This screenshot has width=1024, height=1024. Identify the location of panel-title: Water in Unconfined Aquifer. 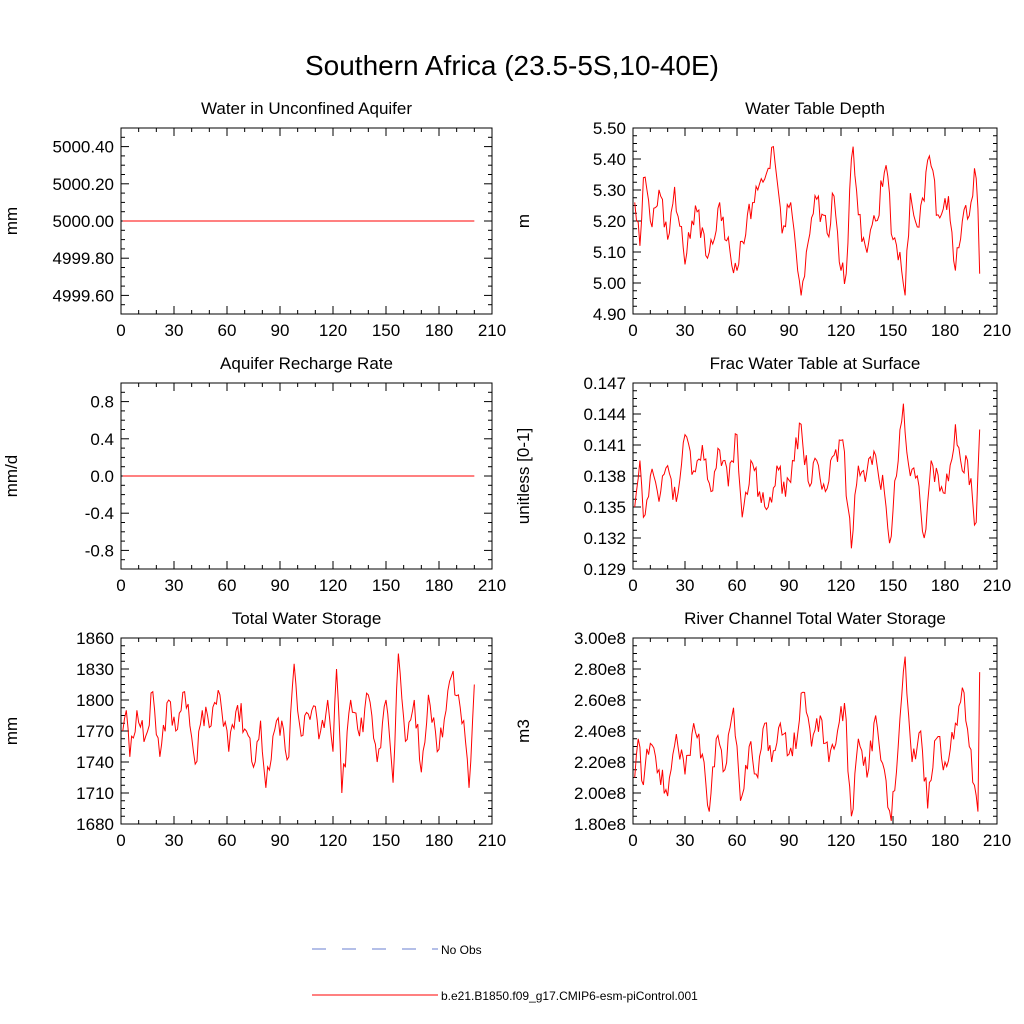
(306, 108).